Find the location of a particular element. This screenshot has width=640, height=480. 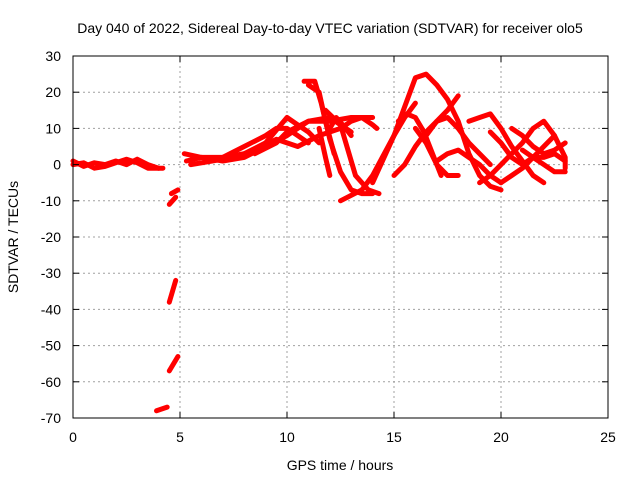

y-tick-label: 20 is located at coordinates (53, 92).